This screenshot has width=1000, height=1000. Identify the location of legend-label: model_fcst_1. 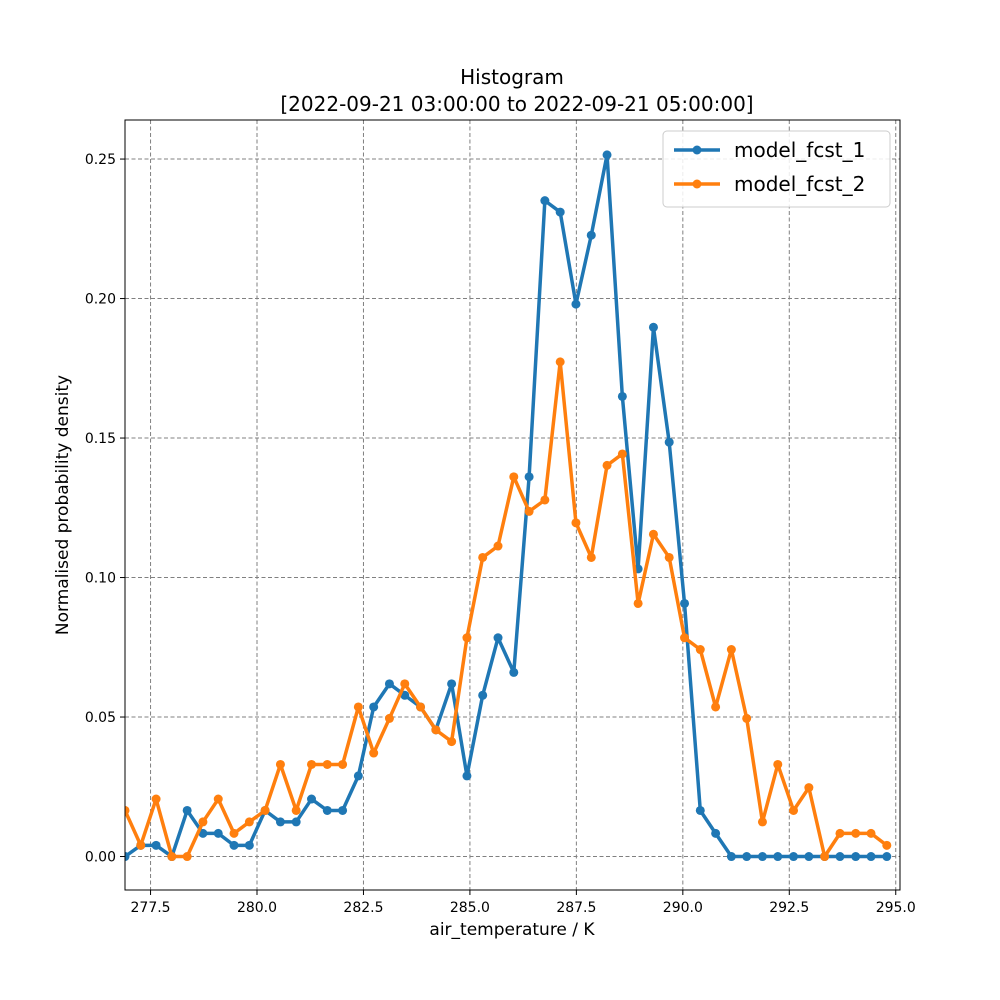
(799, 150).